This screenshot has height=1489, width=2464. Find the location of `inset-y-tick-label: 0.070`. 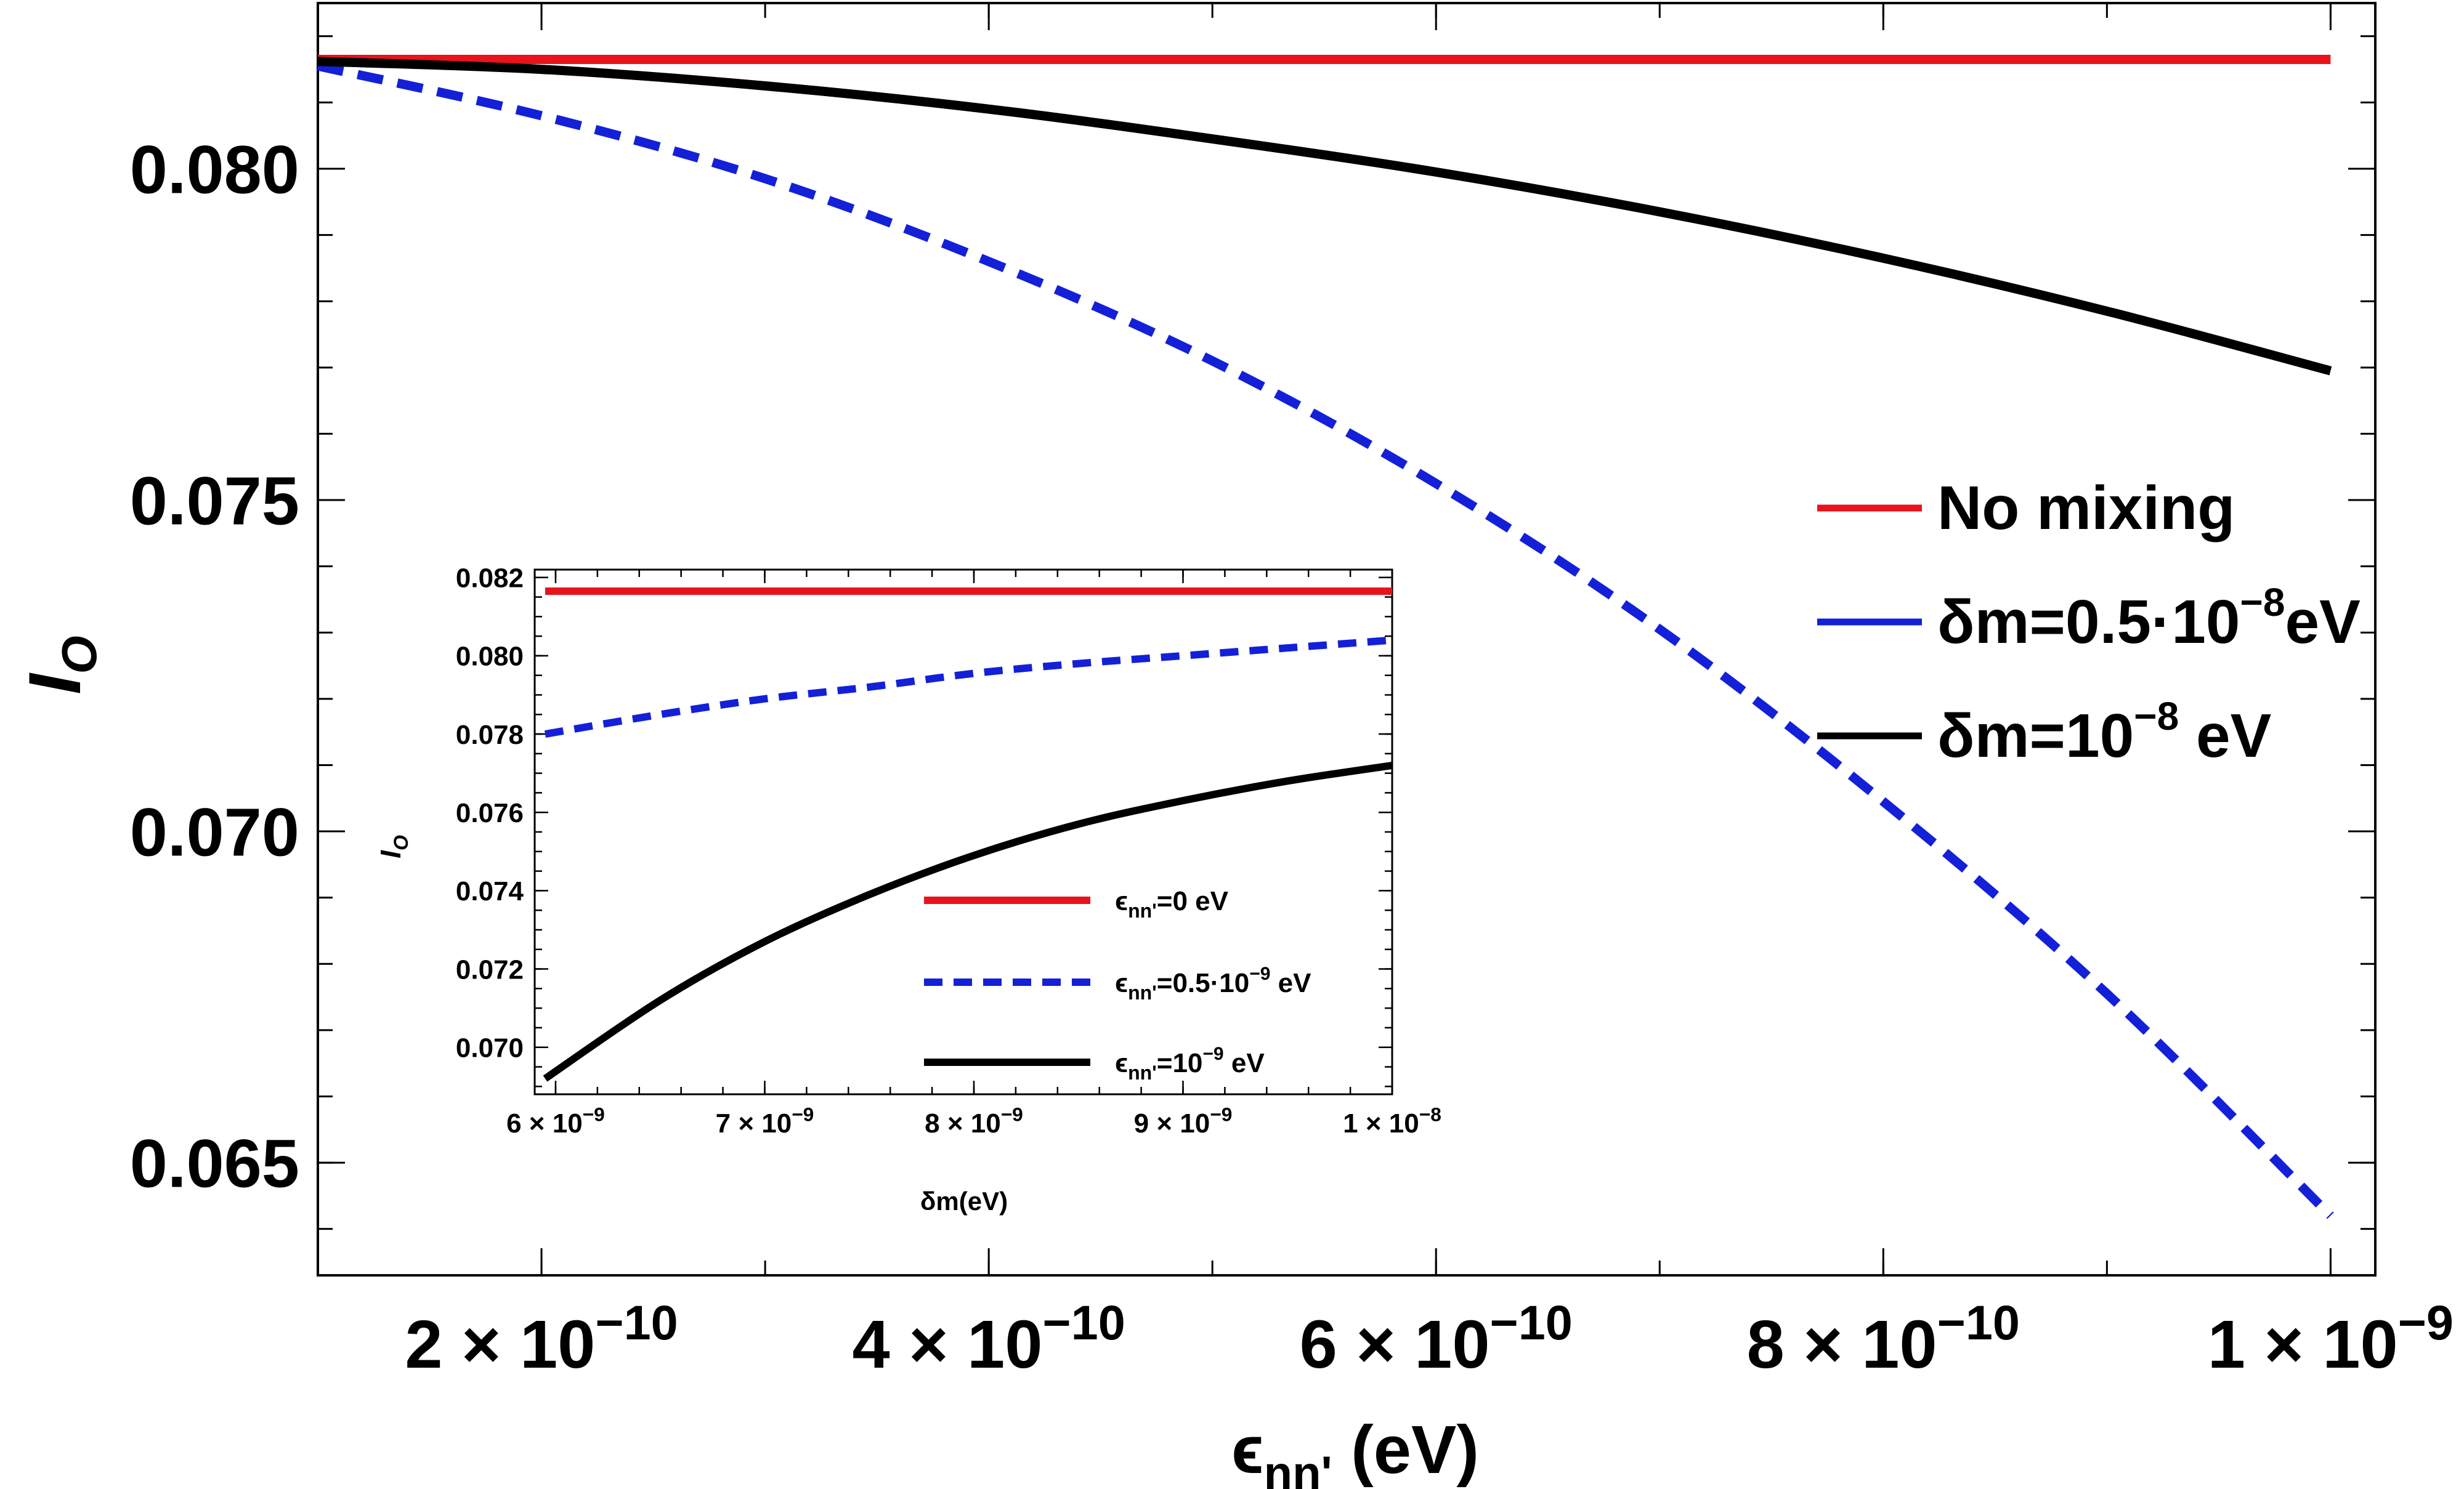

inset-y-tick-label: 0.070 is located at coordinates (490, 1048).